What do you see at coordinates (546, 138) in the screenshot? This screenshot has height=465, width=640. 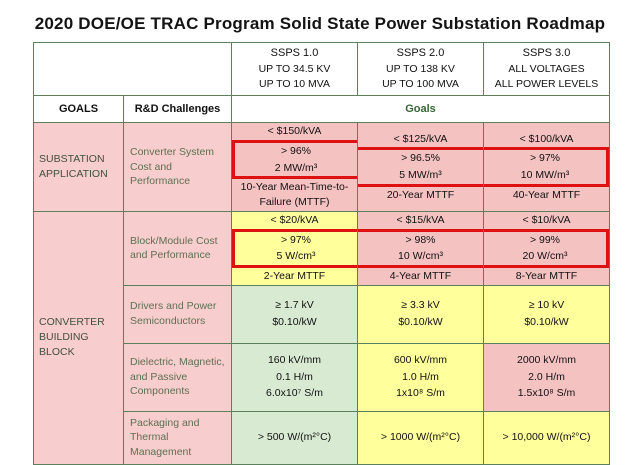 I see `cell-line: < $100/kVA` at bounding box center [546, 138].